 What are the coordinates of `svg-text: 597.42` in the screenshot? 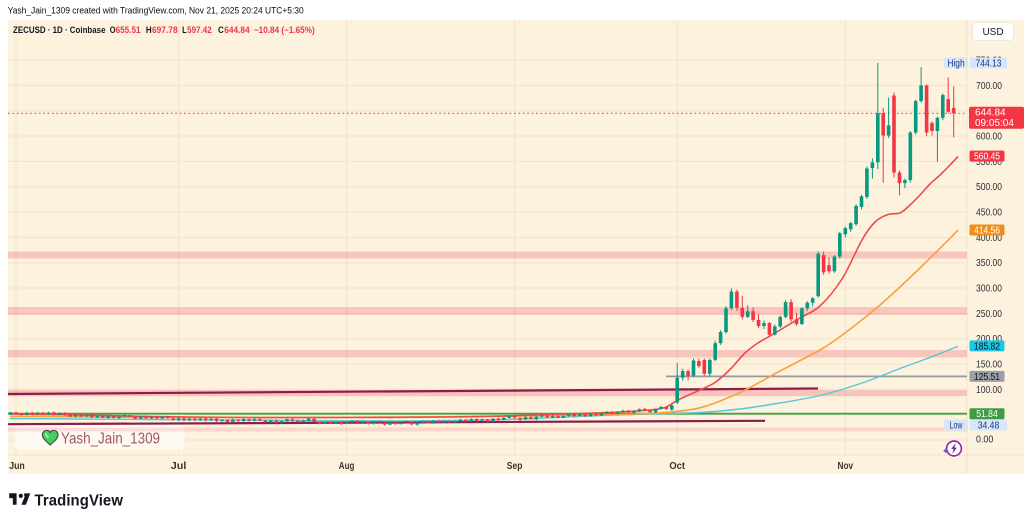 It's located at (199, 30).